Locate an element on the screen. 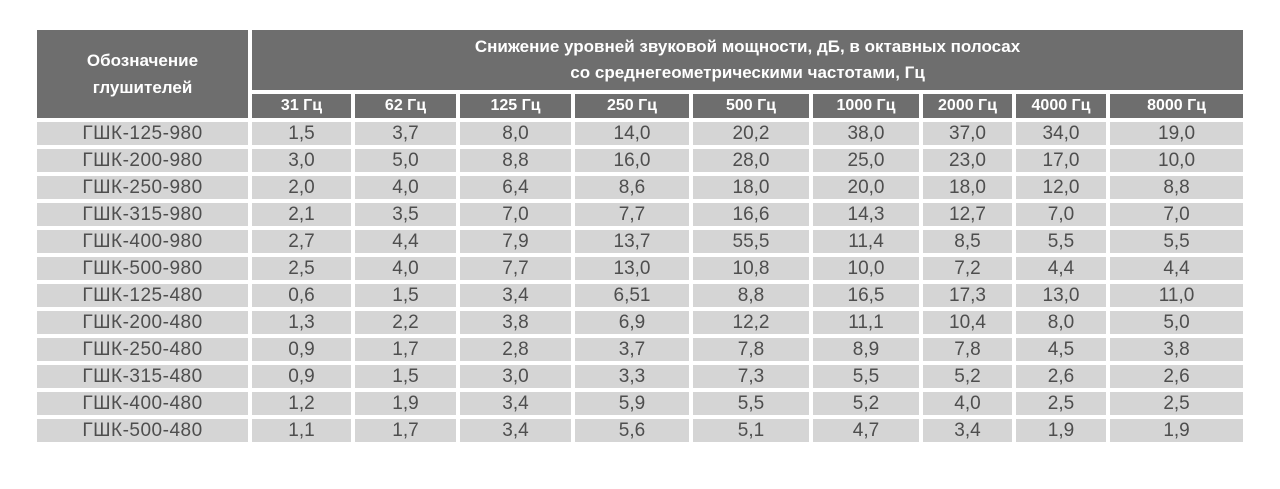 This screenshot has width=1280, height=489. value-cell: 3,3 is located at coordinates (632, 376).